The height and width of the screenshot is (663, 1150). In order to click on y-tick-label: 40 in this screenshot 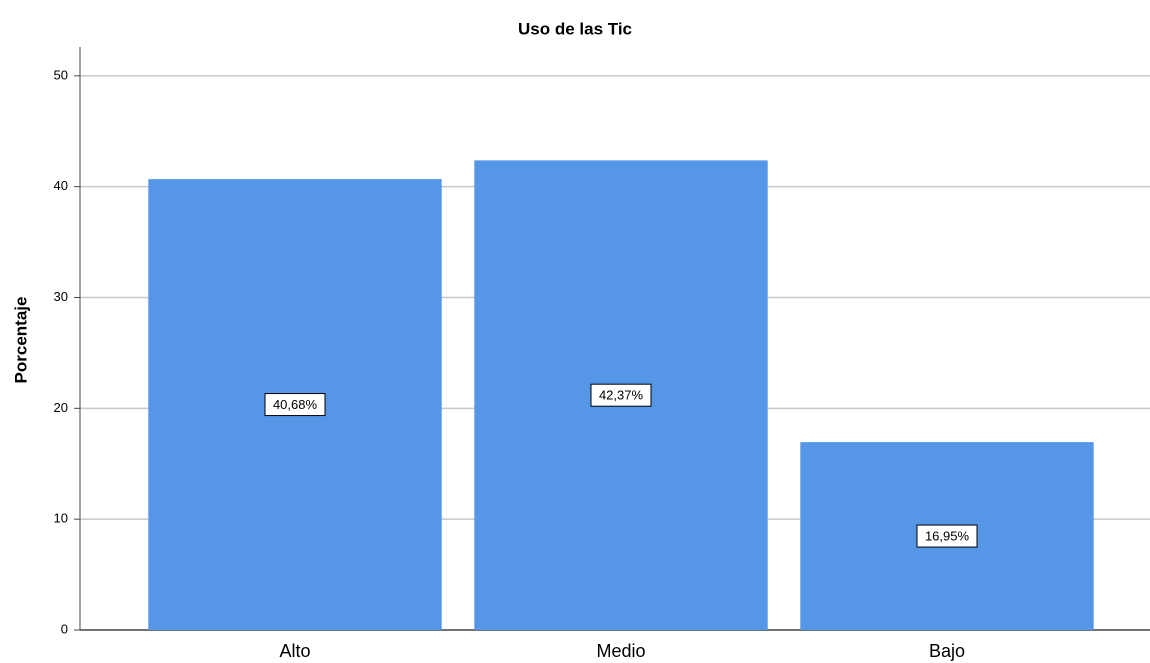, I will do `click(61, 185)`.